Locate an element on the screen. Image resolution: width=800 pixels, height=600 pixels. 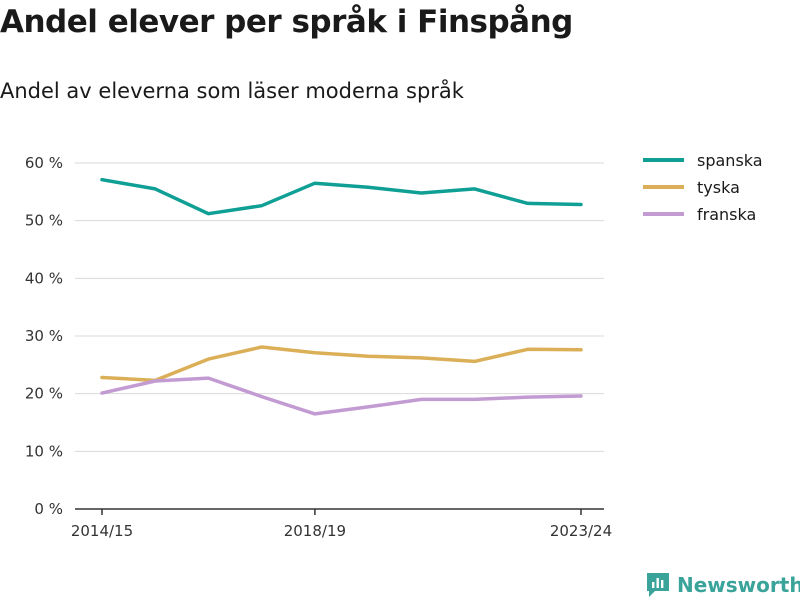
series-line-spanska is located at coordinates (341, 196).